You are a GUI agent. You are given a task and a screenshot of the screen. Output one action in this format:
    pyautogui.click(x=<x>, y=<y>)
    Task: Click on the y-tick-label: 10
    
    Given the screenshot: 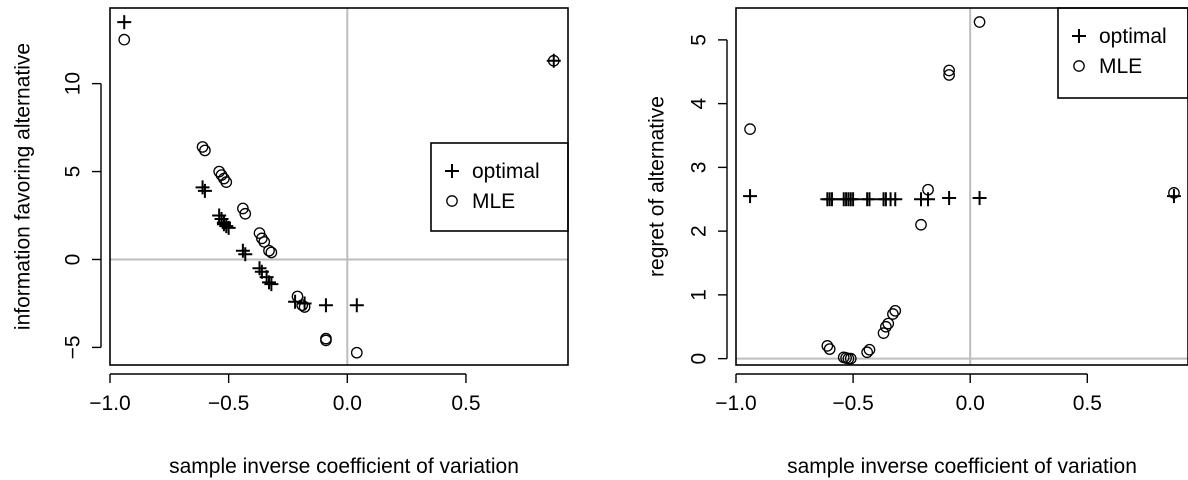 What is the action you would take?
    pyautogui.click(x=73, y=83)
    